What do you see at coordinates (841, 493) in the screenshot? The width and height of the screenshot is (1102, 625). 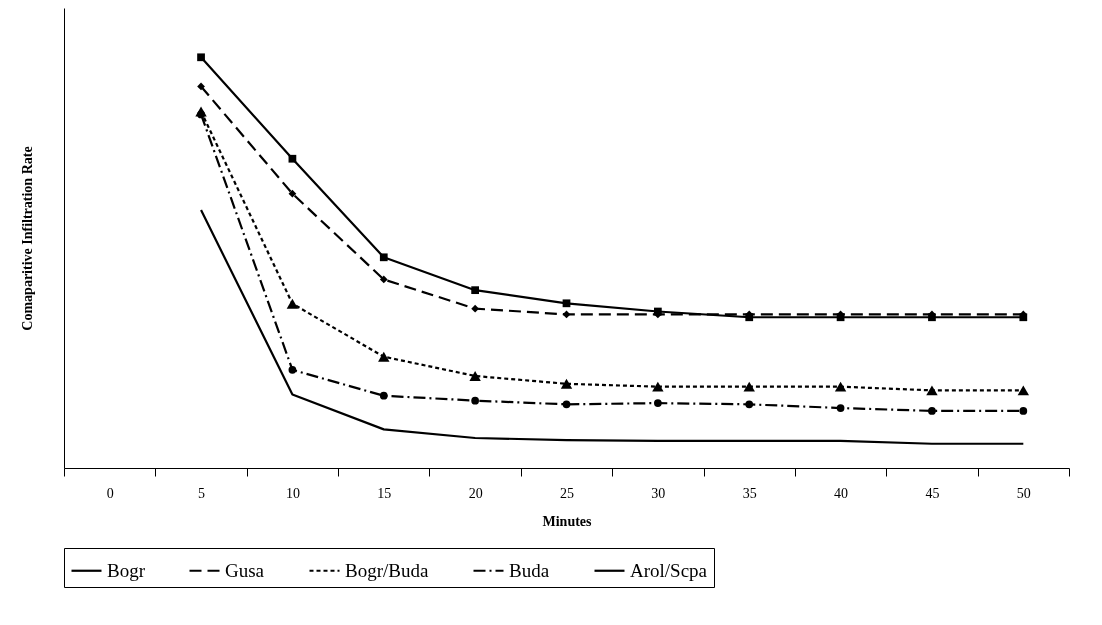 I see `x-tick-label: 40` at bounding box center [841, 493].